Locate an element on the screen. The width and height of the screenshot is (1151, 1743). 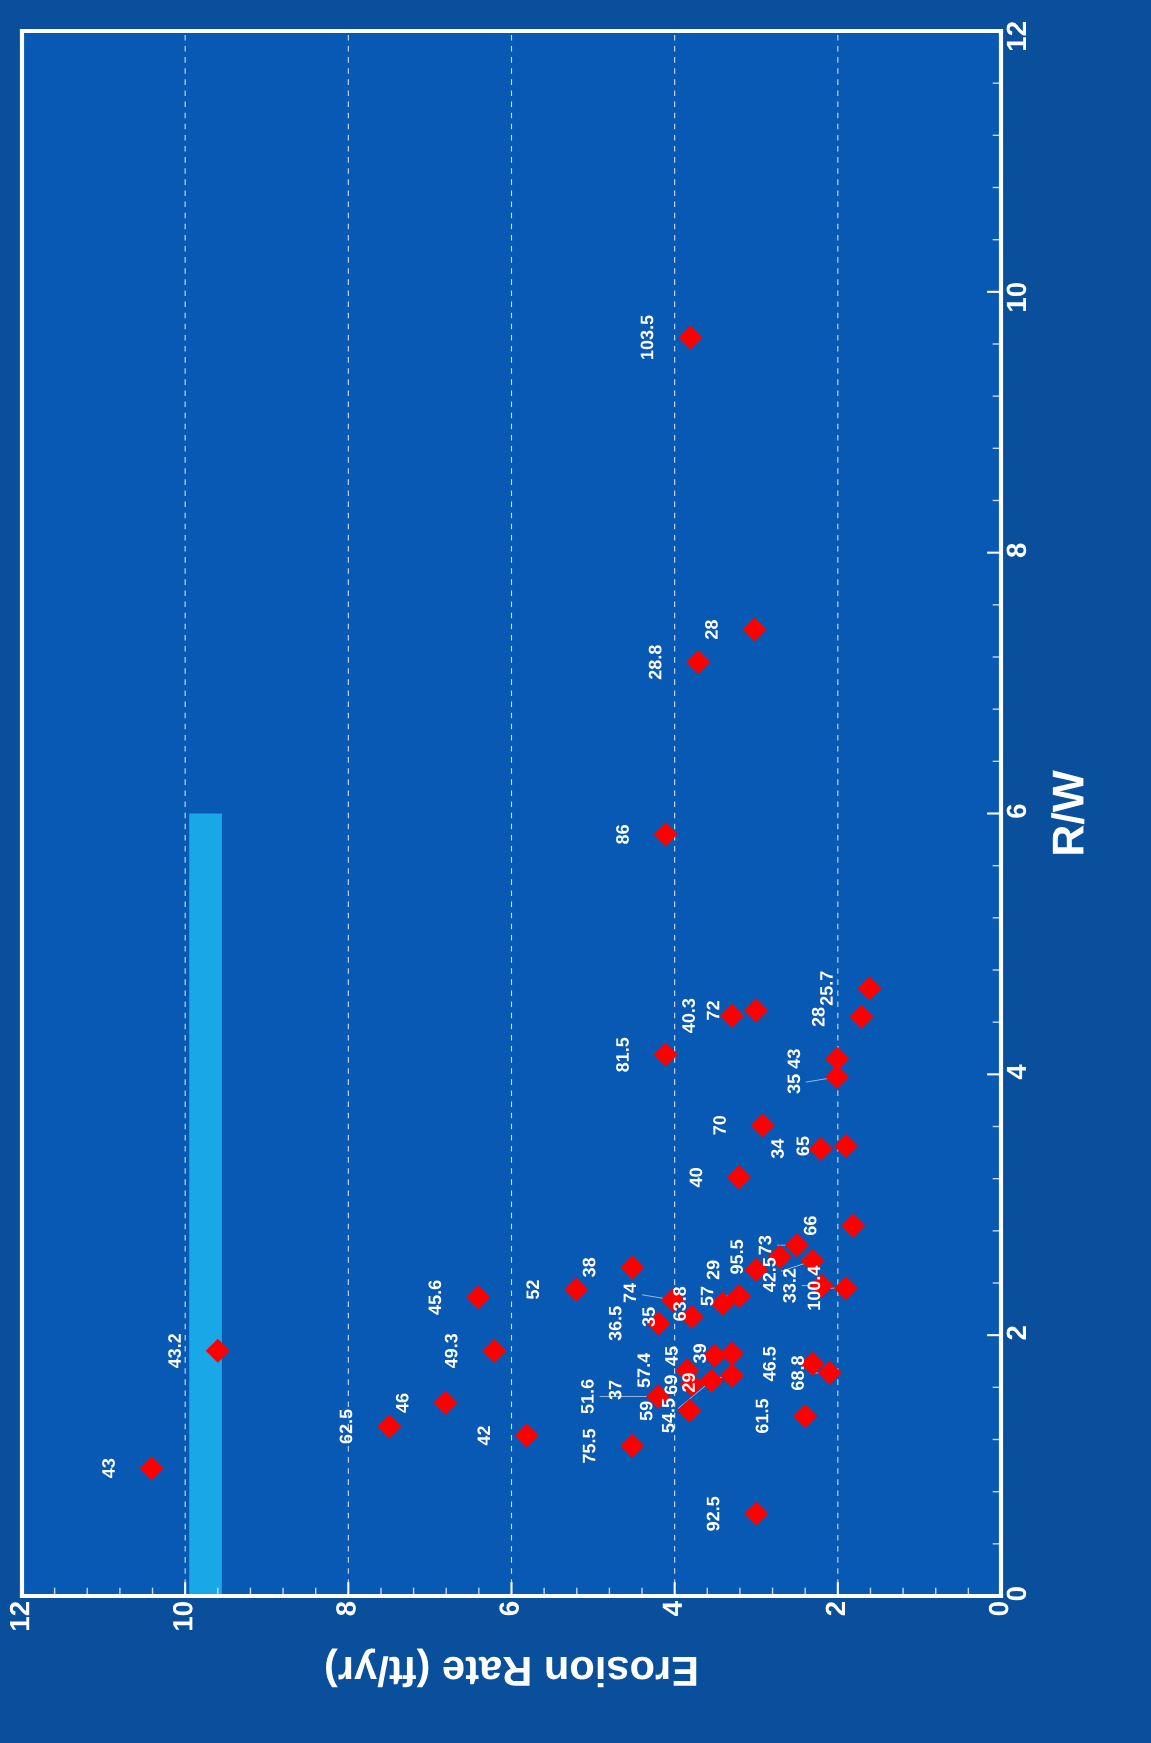
y-tick-label: 0 is located at coordinates (1016, 1594).